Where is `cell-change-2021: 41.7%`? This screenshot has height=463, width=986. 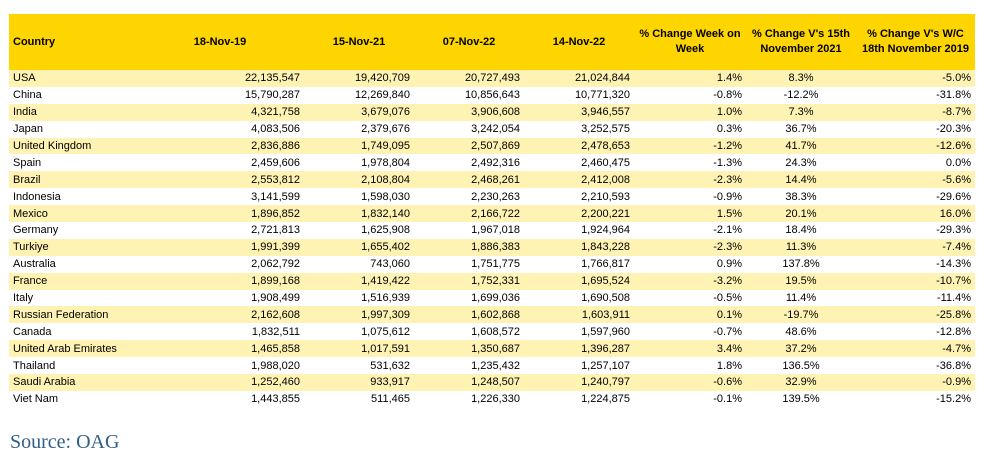
cell-change-2021: 41.7% is located at coordinates (801, 146).